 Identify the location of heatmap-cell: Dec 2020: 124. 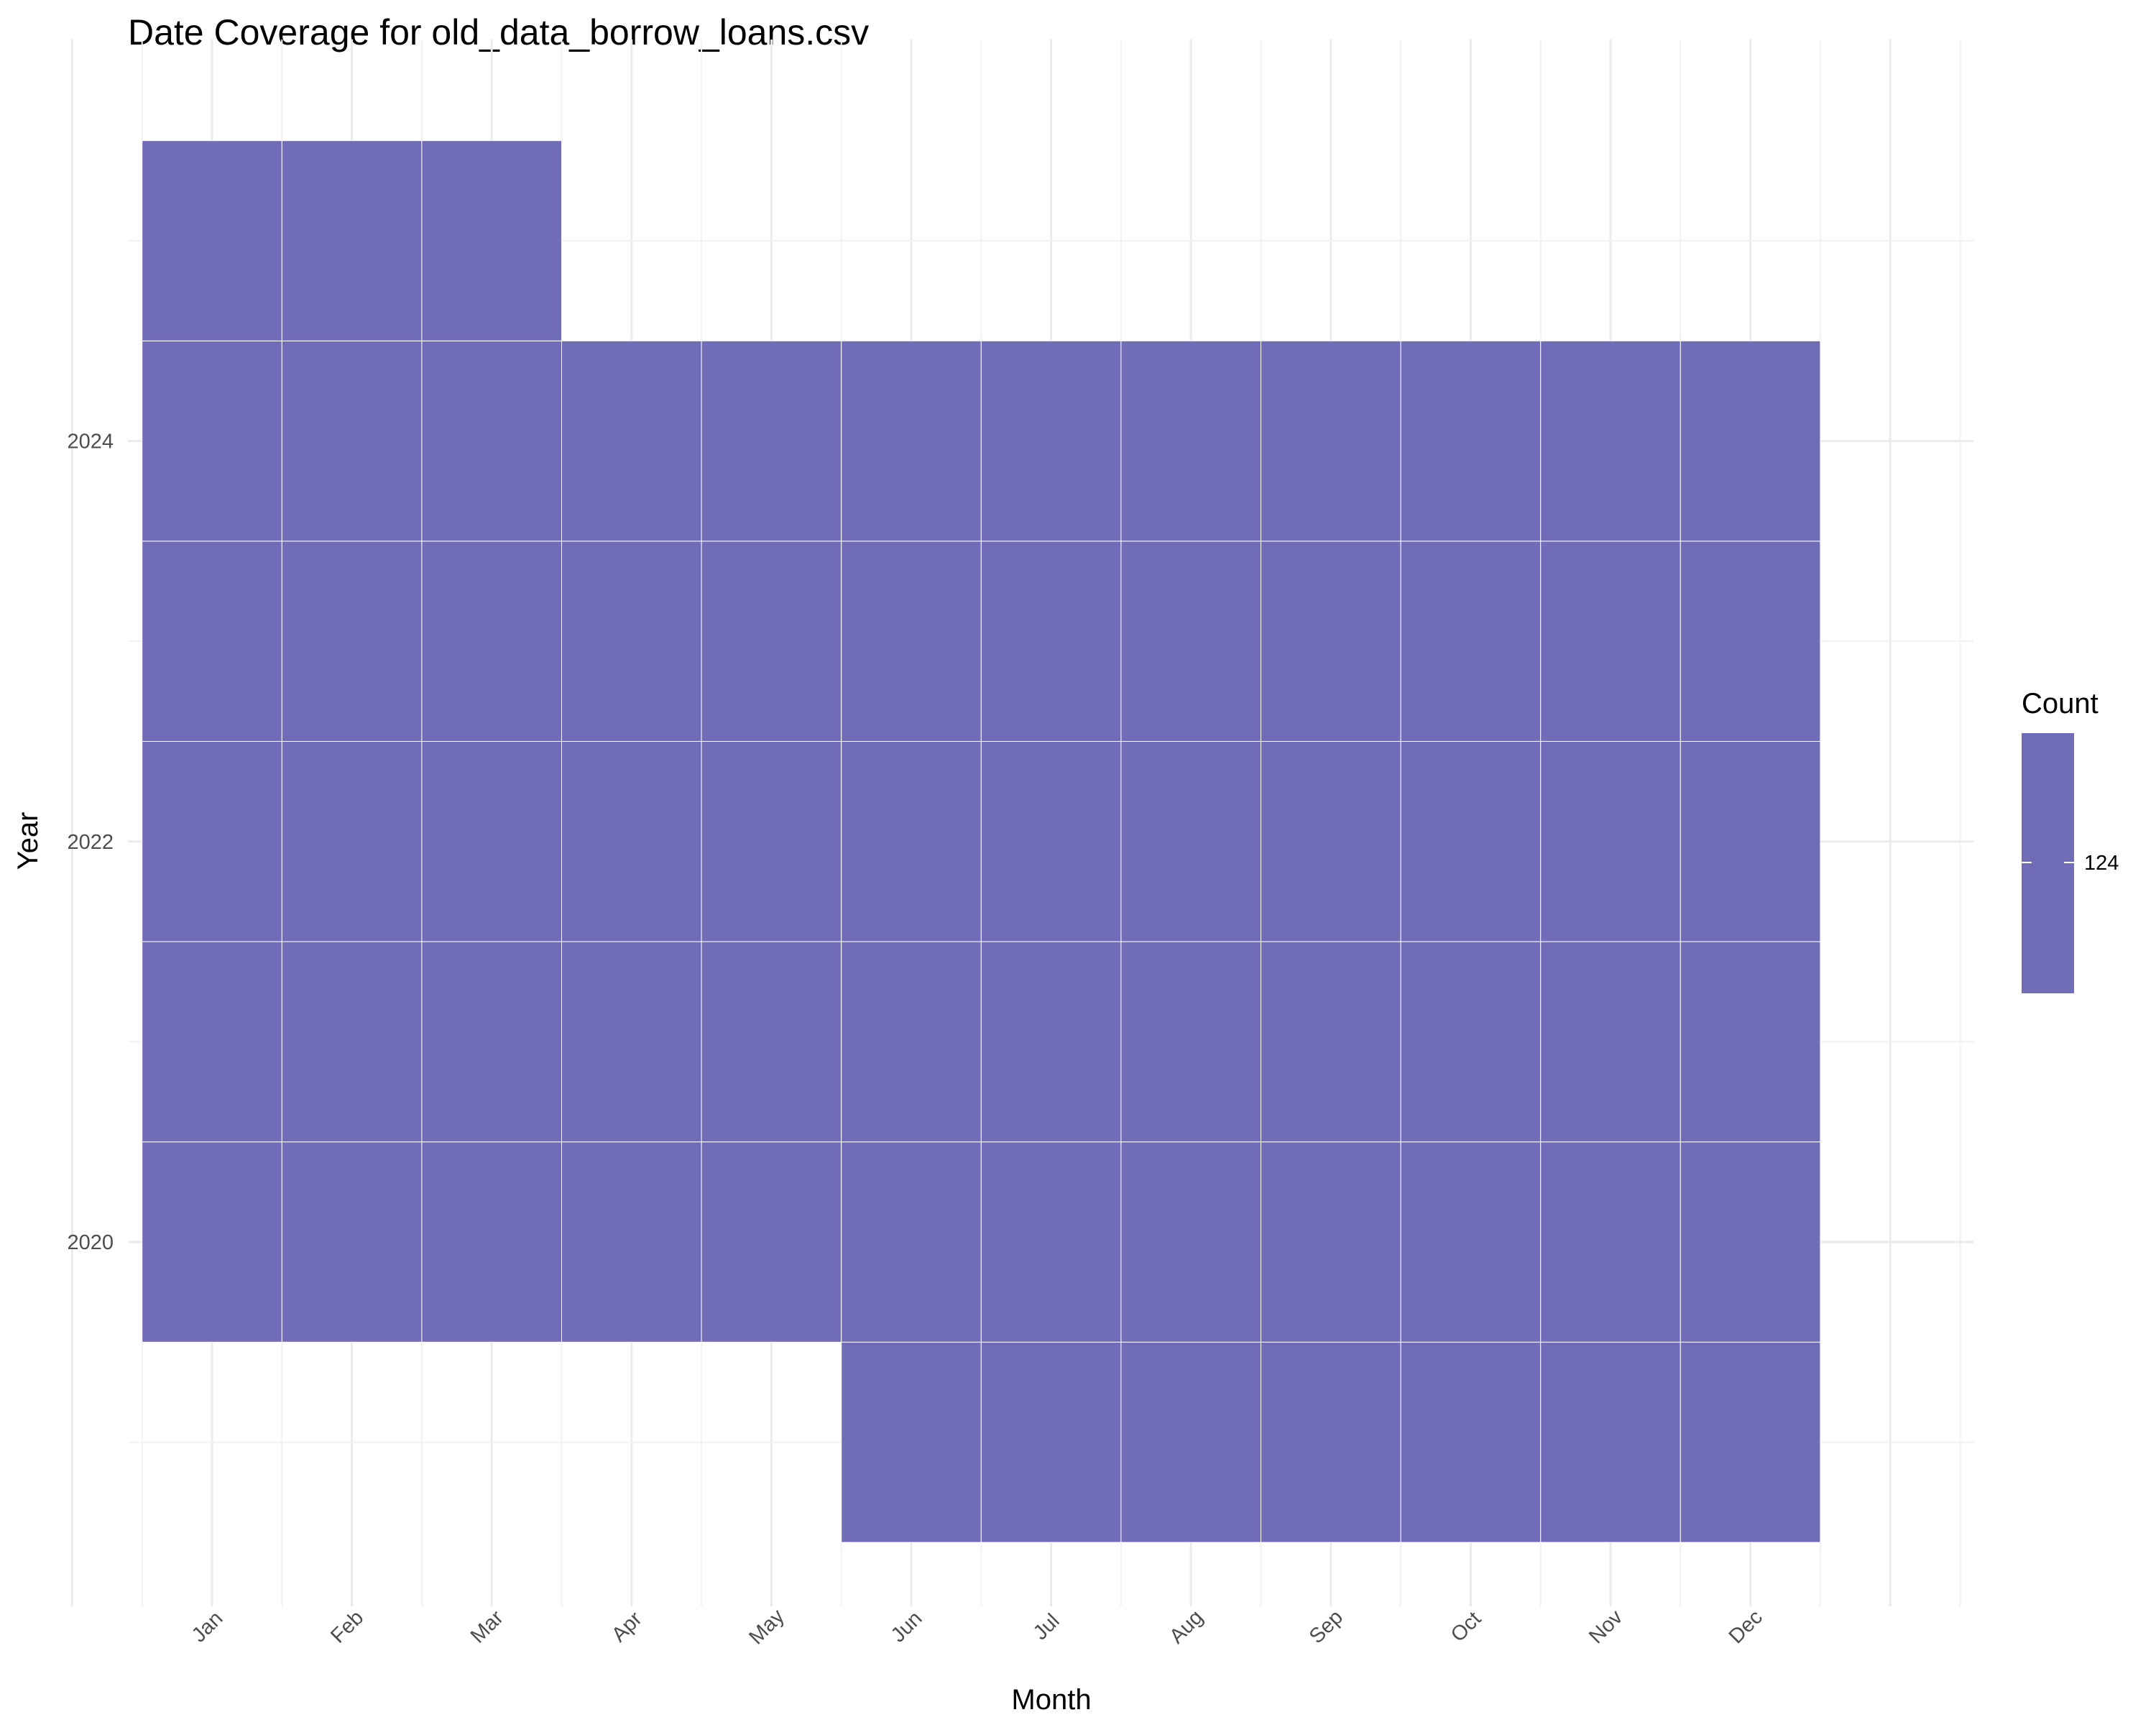
(1751, 1242).